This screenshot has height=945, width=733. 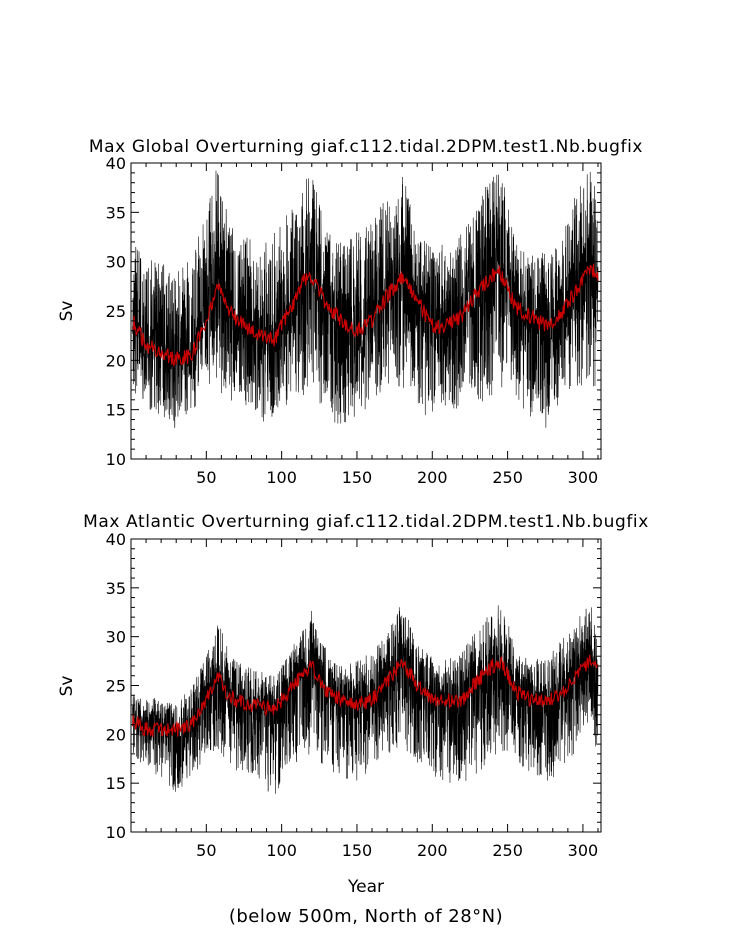 What do you see at coordinates (67, 686) in the screenshot?
I see `atlantic-y-axis-label: Sv` at bounding box center [67, 686].